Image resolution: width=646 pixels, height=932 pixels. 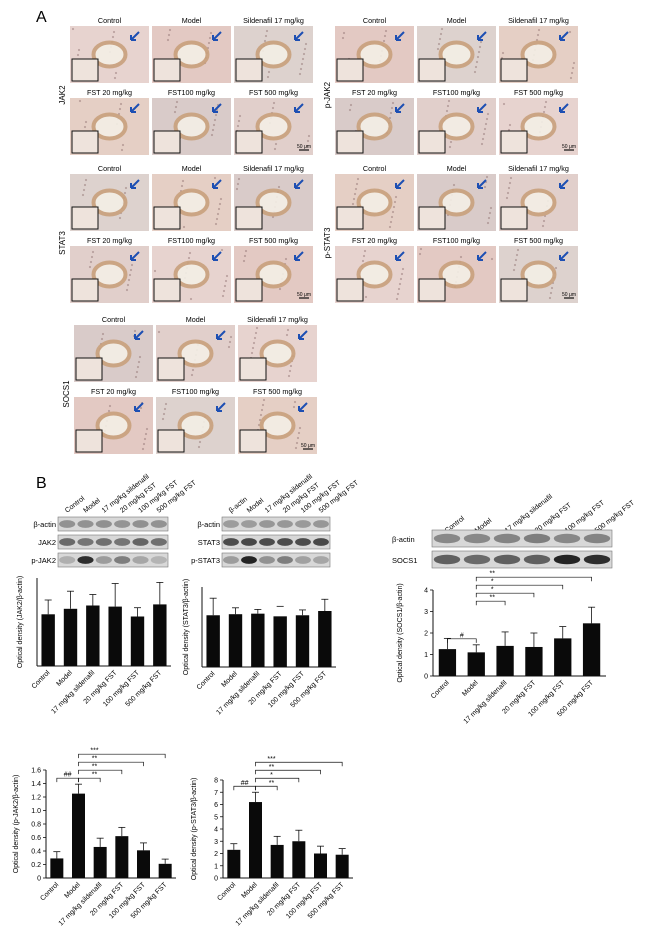 What do you see at coordinates (36, 811) in the screenshot?
I see `y-tick-label: 1.0` at bounding box center [36, 811].